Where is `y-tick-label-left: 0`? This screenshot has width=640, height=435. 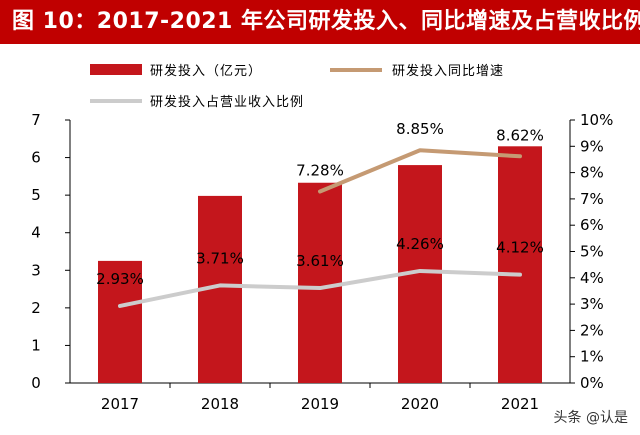 y-tick-label-left: 0 is located at coordinates (36, 383).